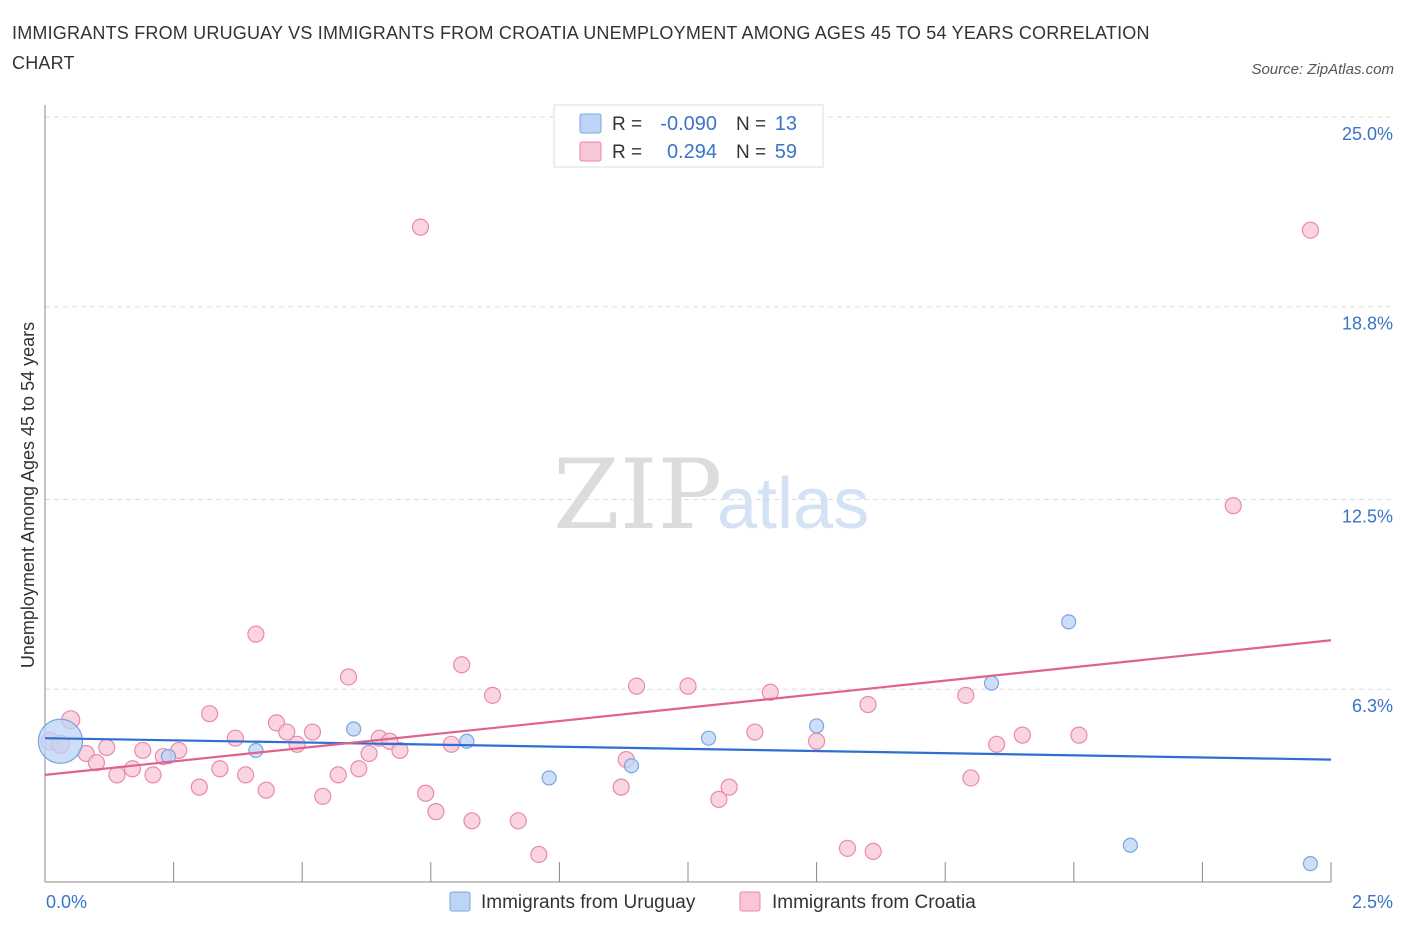 The width and height of the screenshot is (1406, 930). Describe the element at coordinates (590, 123) in the screenshot. I see `uruguay-legend-swatch` at that location.